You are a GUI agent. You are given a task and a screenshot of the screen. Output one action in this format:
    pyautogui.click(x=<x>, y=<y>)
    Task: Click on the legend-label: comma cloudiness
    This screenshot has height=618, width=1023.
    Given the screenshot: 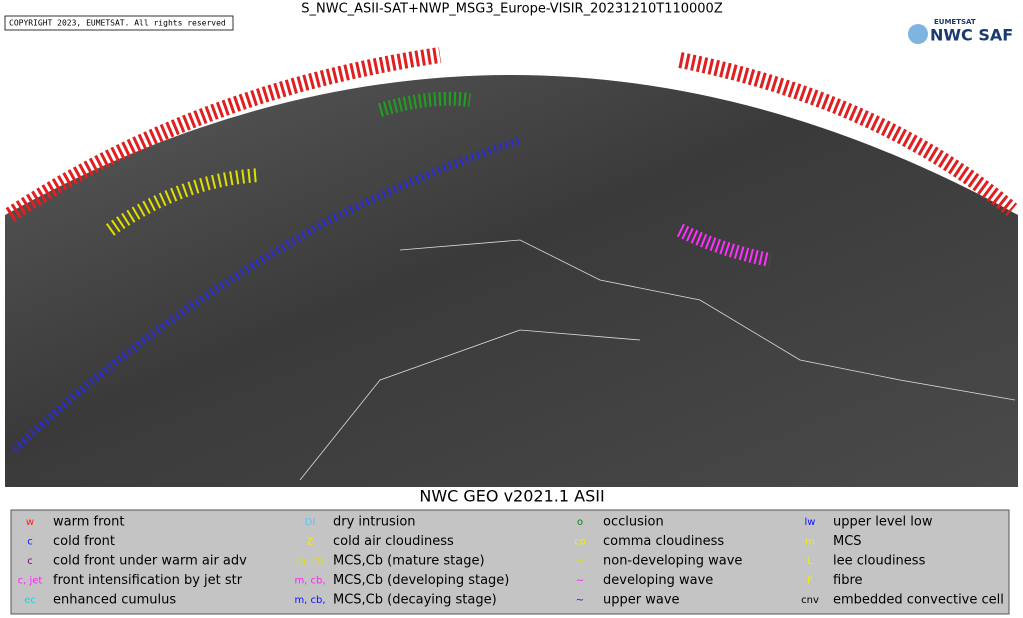 What is the action you would take?
    pyautogui.click(x=663, y=541)
    